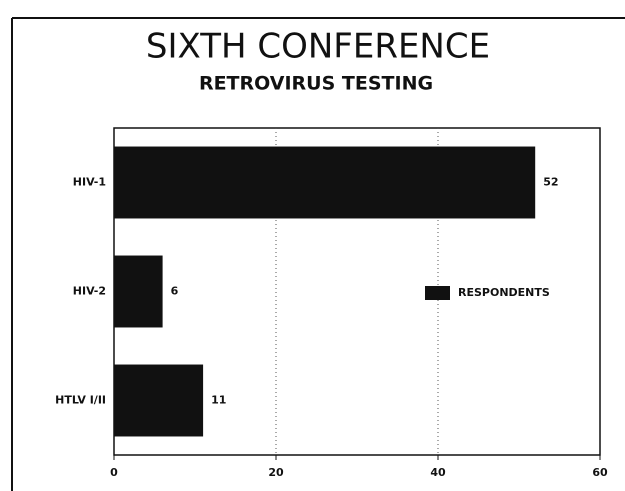  Describe the element at coordinates (318, 47) in the screenshot. I see `chart-title: SIXTH CONFERENCE` at that location.